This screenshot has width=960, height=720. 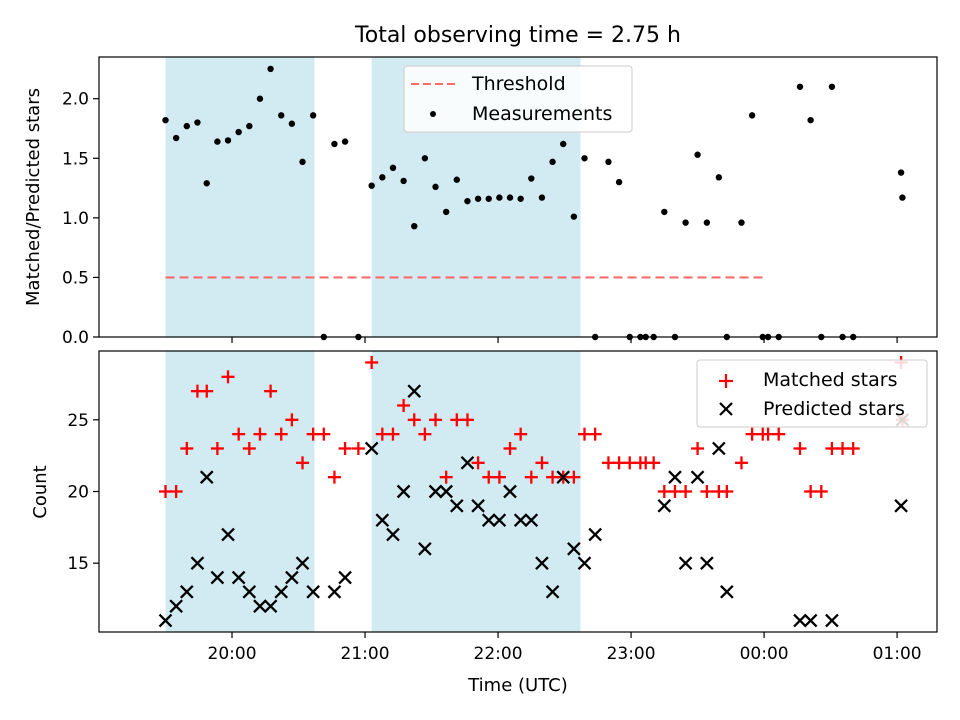 I want to click on predicted-stars-legend-label: Predicted stars, so click(x=834, y=409).